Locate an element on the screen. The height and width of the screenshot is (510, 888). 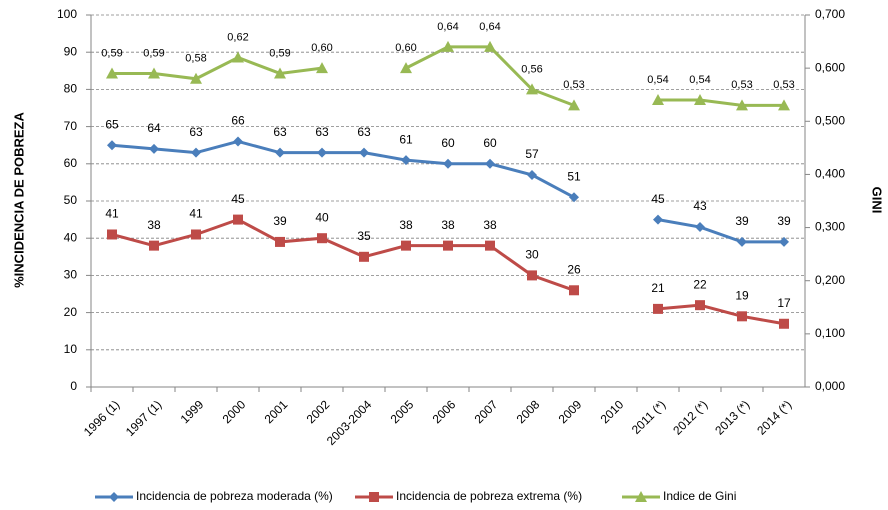
data-label: 26 is located at coordinates (574, 269).